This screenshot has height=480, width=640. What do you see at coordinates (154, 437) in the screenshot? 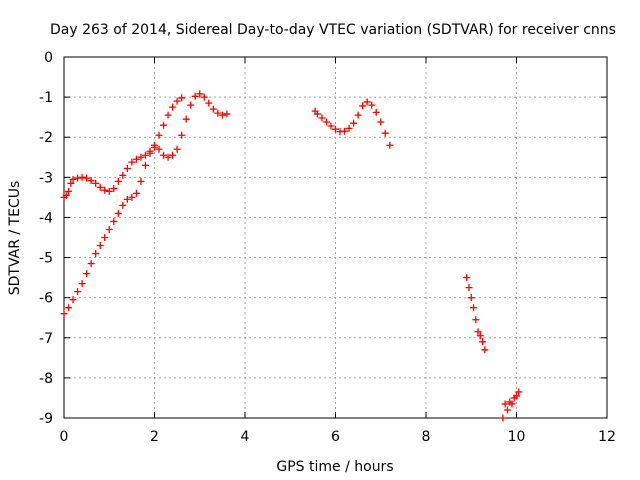
I see `x-tick-label: 2` at bounding box center [154, 437].